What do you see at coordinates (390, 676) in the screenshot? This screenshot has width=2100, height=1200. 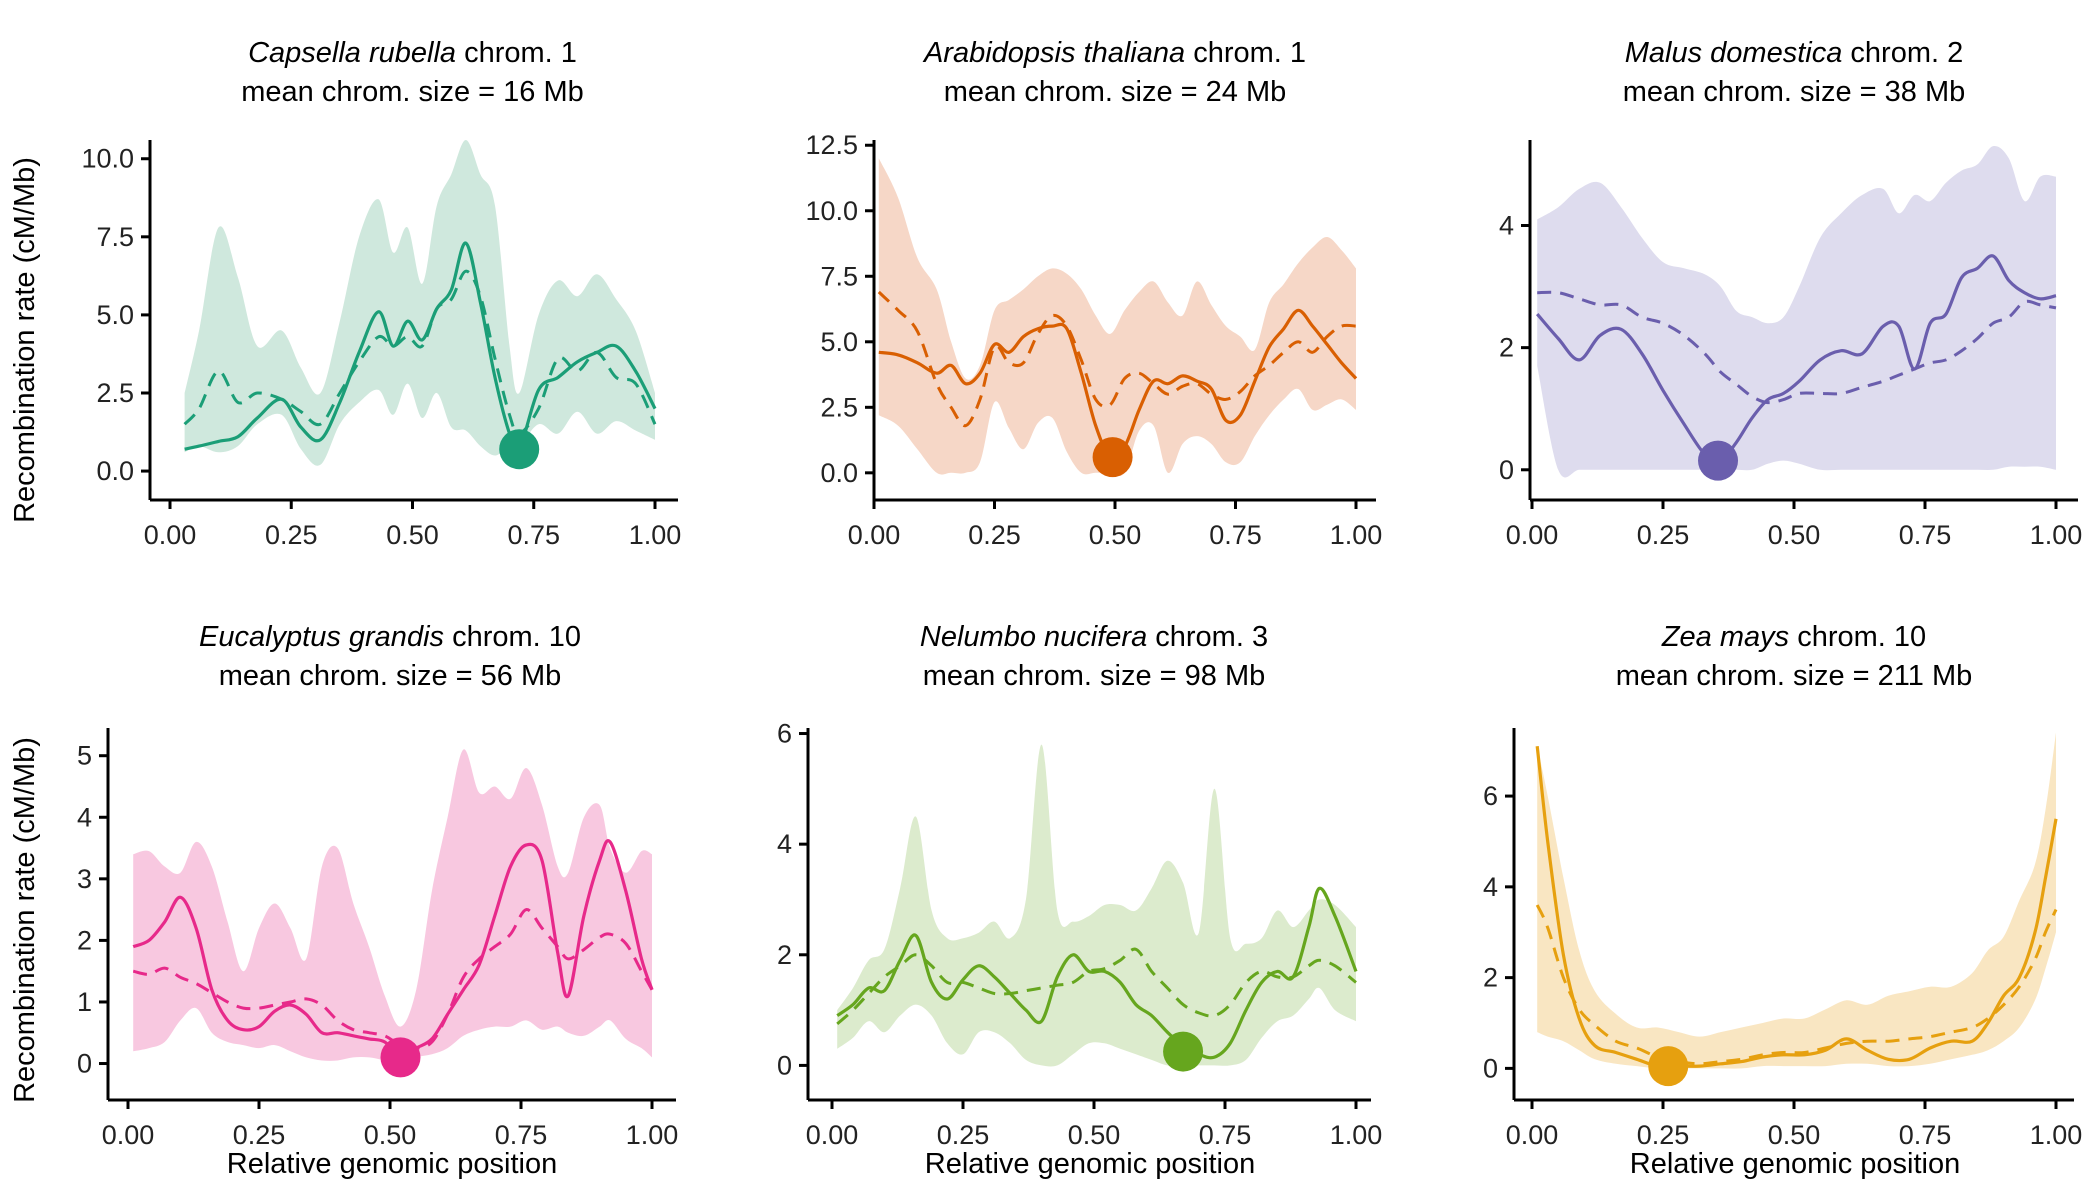 I see `panel-subtitle: mean chrom. size = 56 Mb` at bounding box center [390, 676].